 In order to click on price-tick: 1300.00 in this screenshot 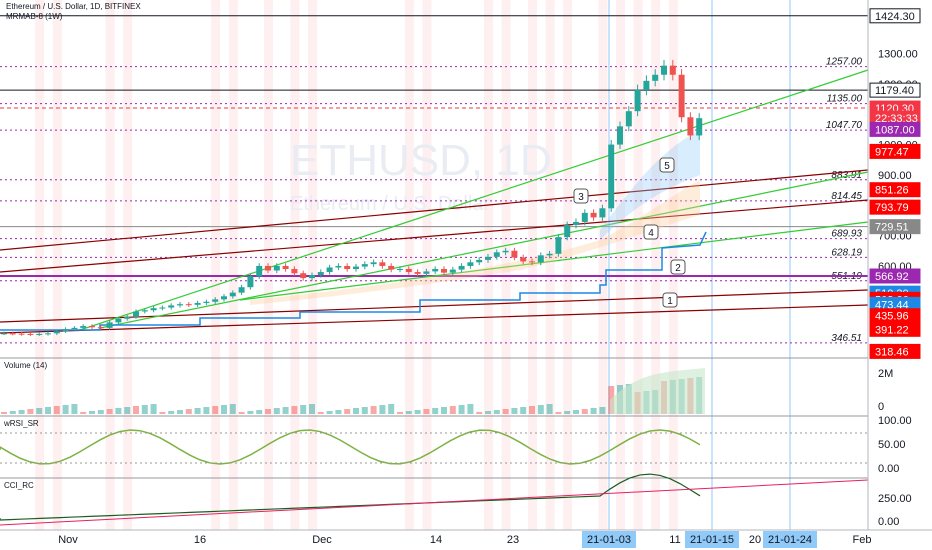, I will do `click(898, 55)`.